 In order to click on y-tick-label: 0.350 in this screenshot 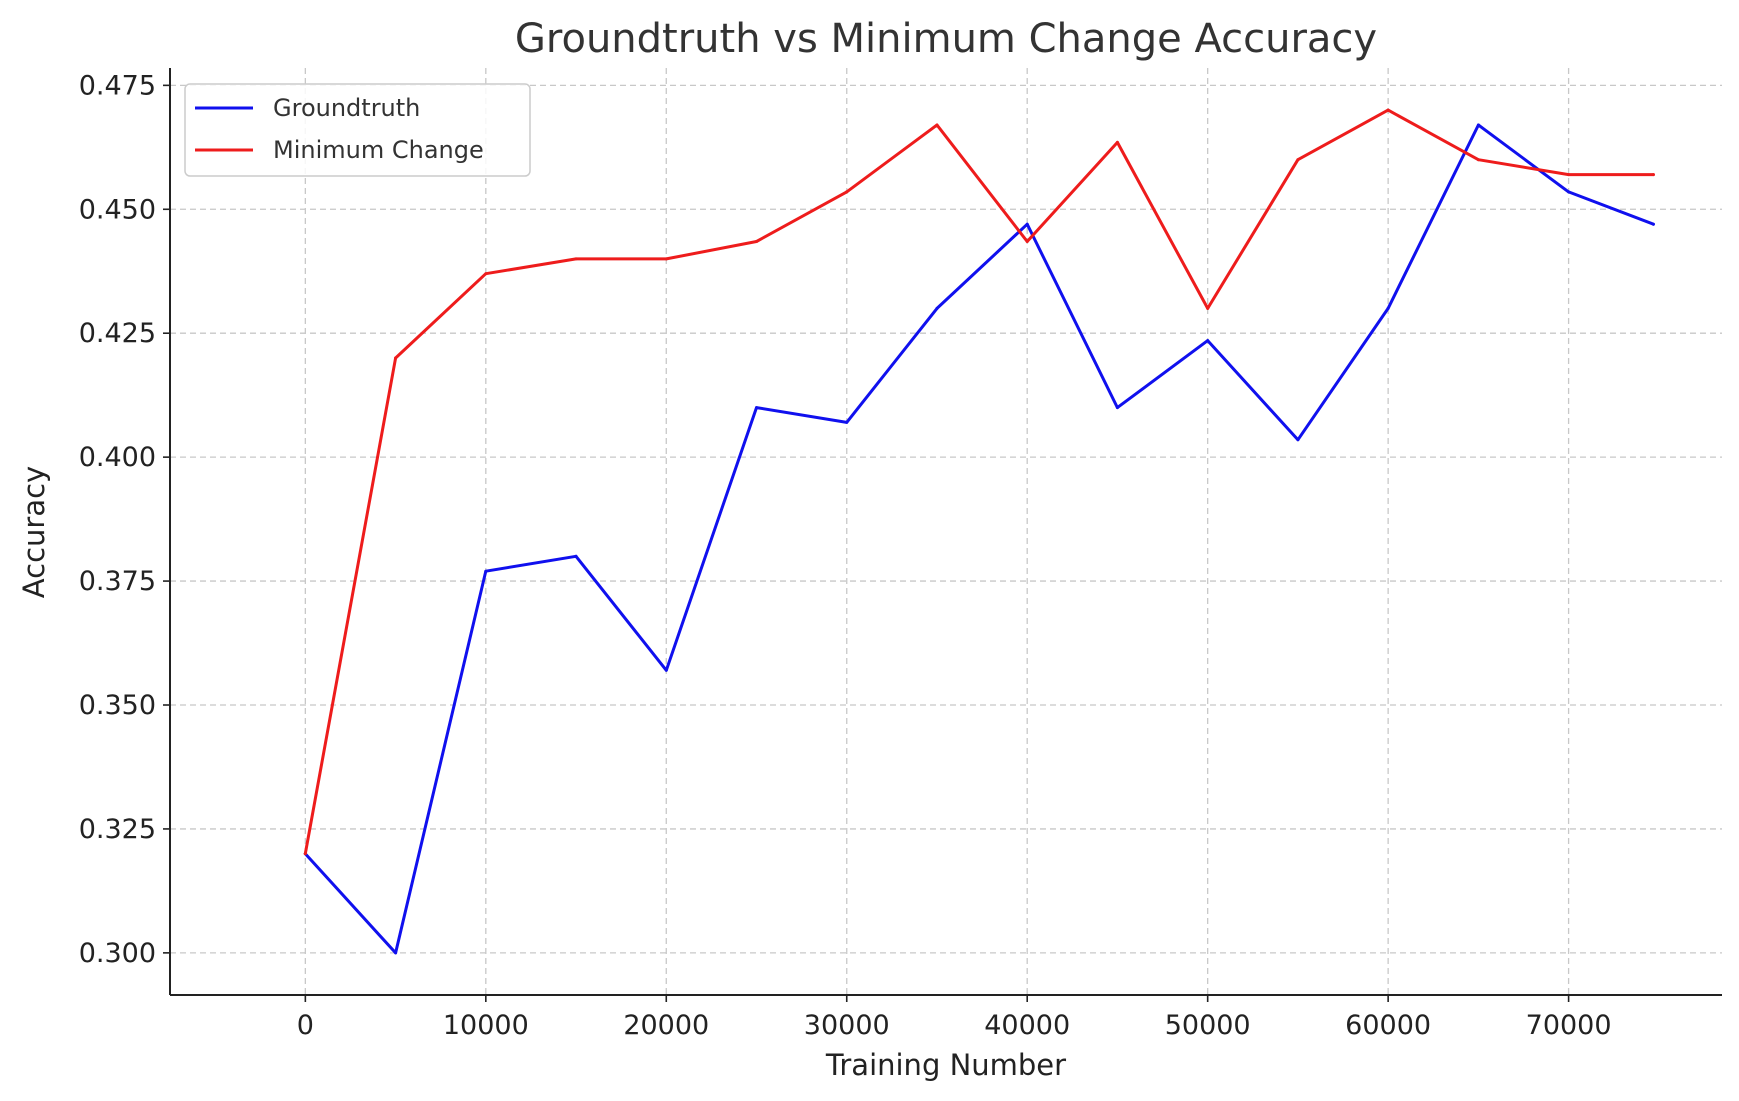, I will do `click(117, 705)`.